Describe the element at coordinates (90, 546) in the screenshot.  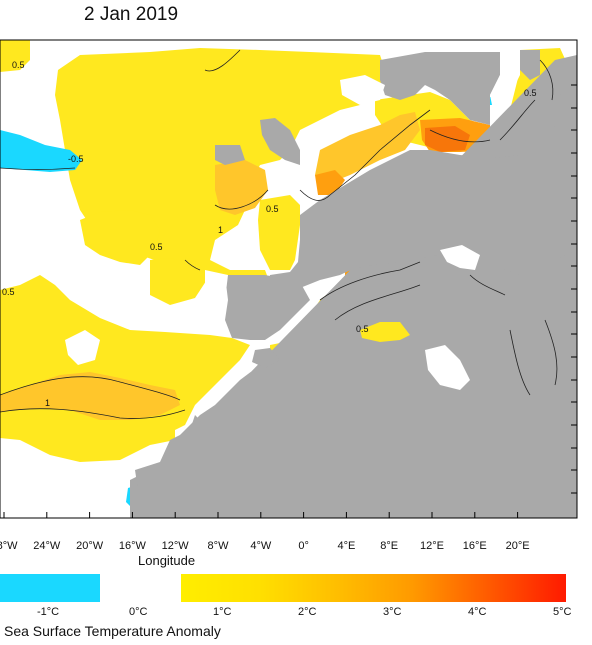
I see `x-tick-label: 20°W` at that location.